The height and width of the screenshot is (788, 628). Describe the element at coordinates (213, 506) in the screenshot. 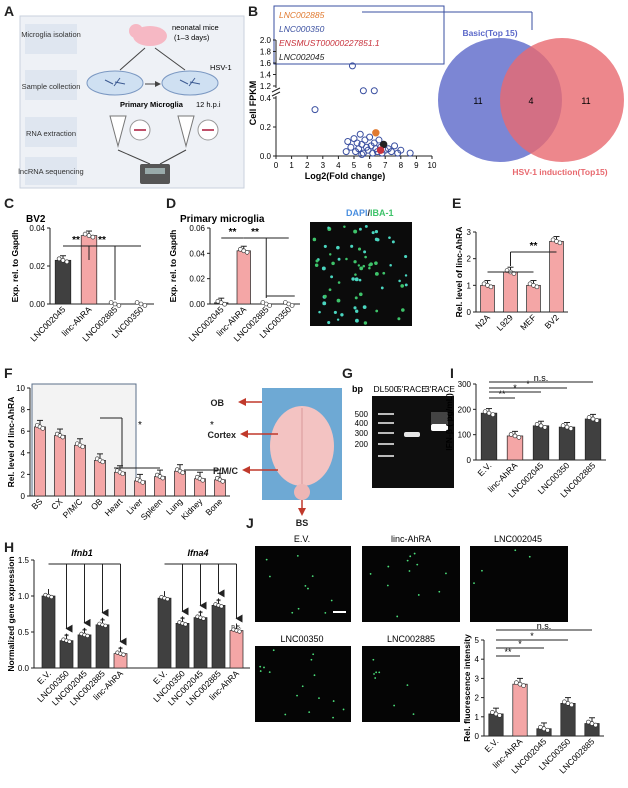

I see `x-tick-label: Bone` at that location.